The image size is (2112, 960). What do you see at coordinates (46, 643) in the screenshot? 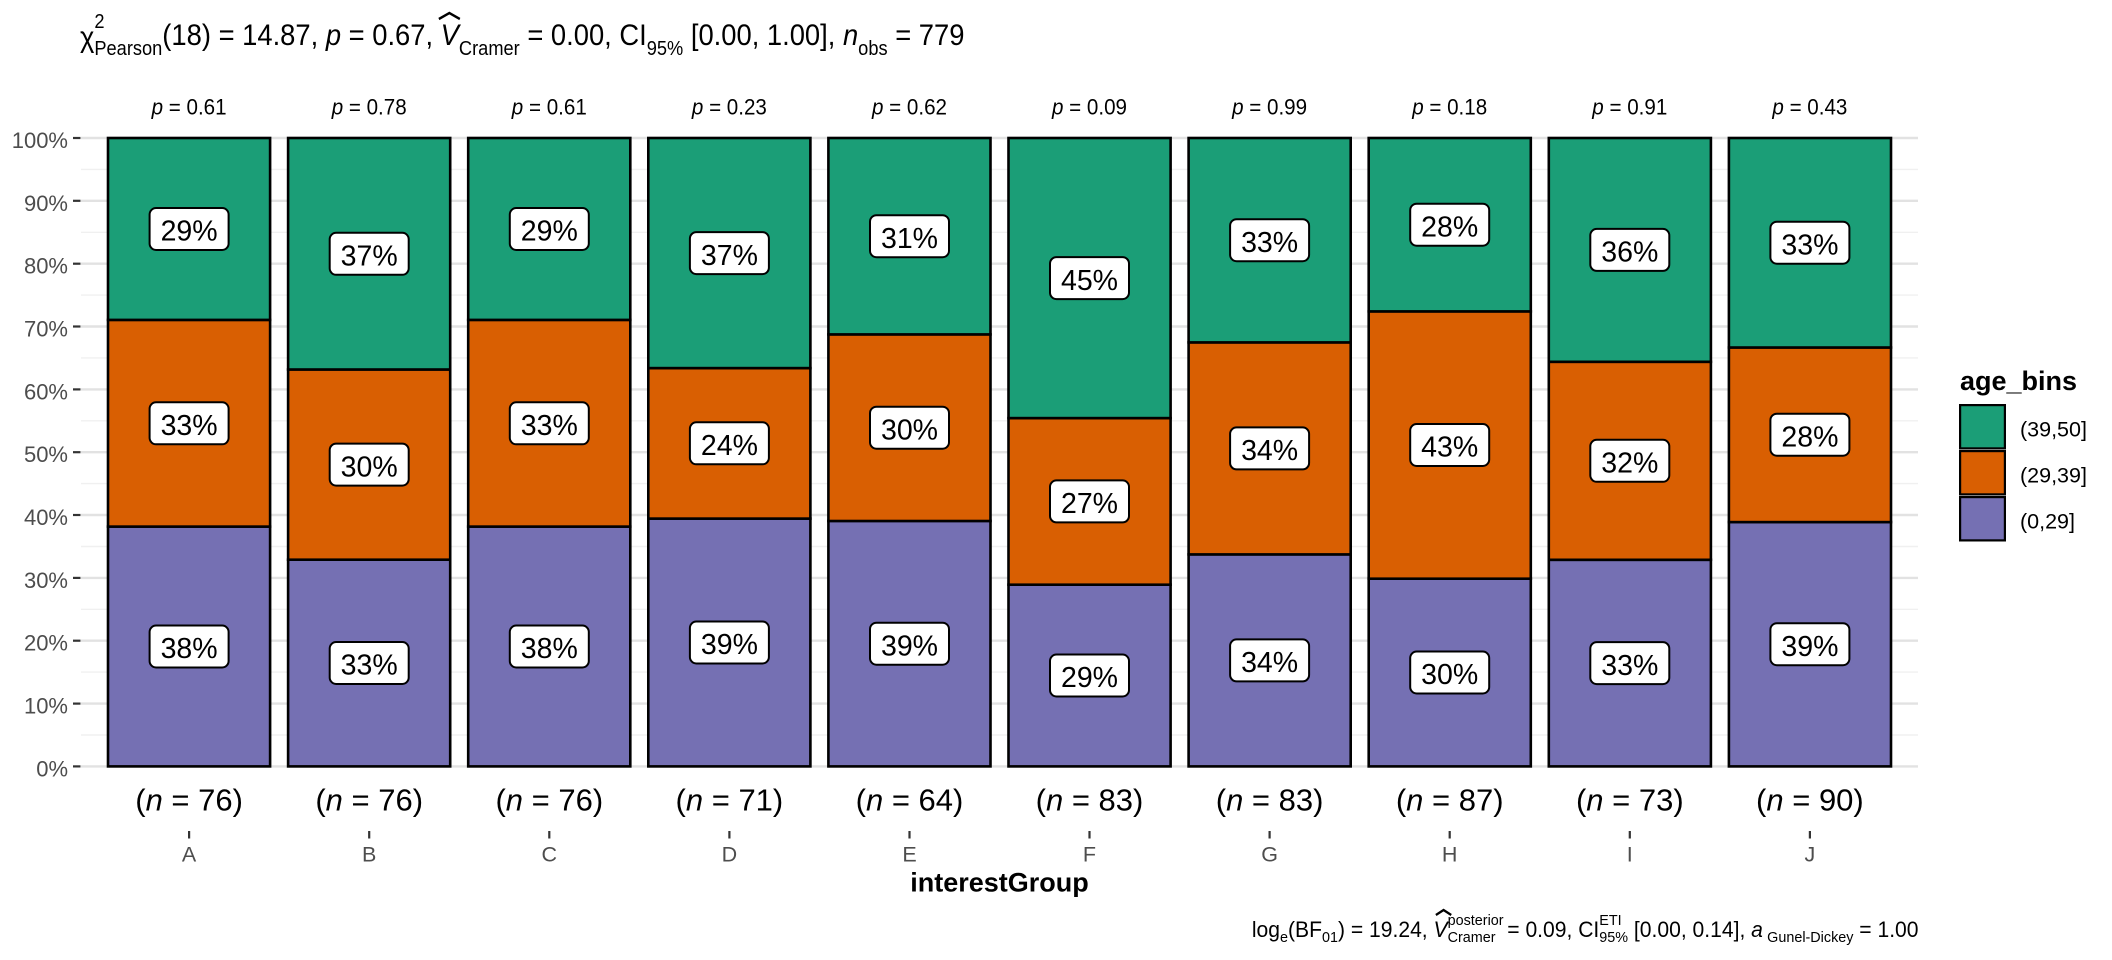
I see `svg-text: 20%` at bounding box center [46, 643].